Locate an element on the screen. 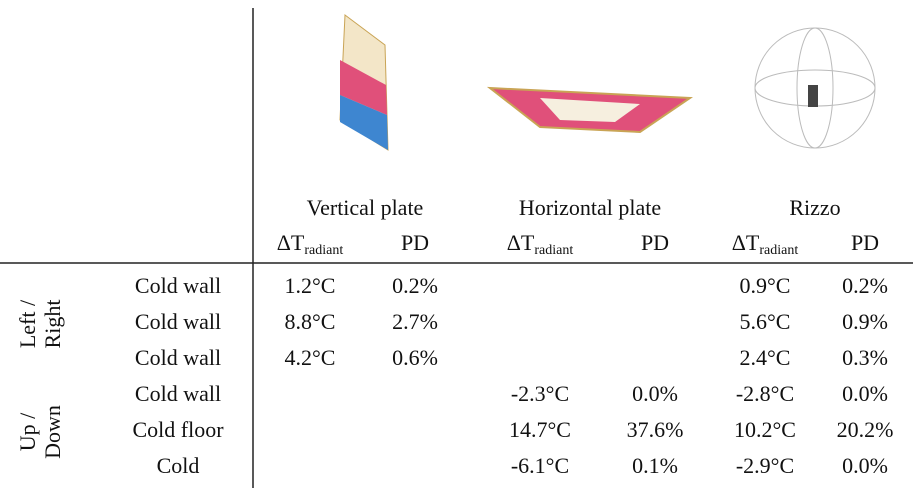 This screenshot has height=488, width=913. cell: 14.7°C is located at coordinates (540, 429).